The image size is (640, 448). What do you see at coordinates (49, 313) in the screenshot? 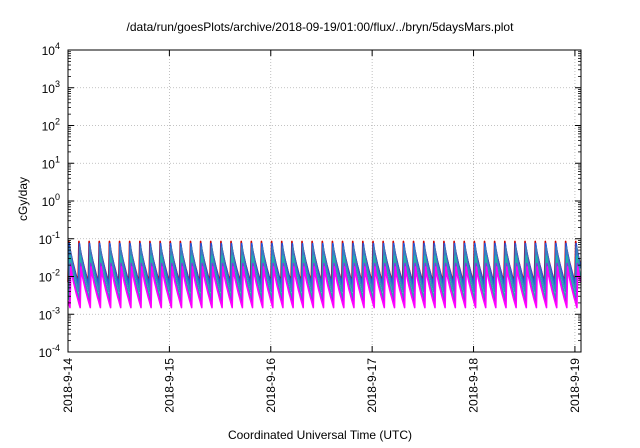
I see `y-tick-label: 10⁻³` at bounding box center [49, 313].